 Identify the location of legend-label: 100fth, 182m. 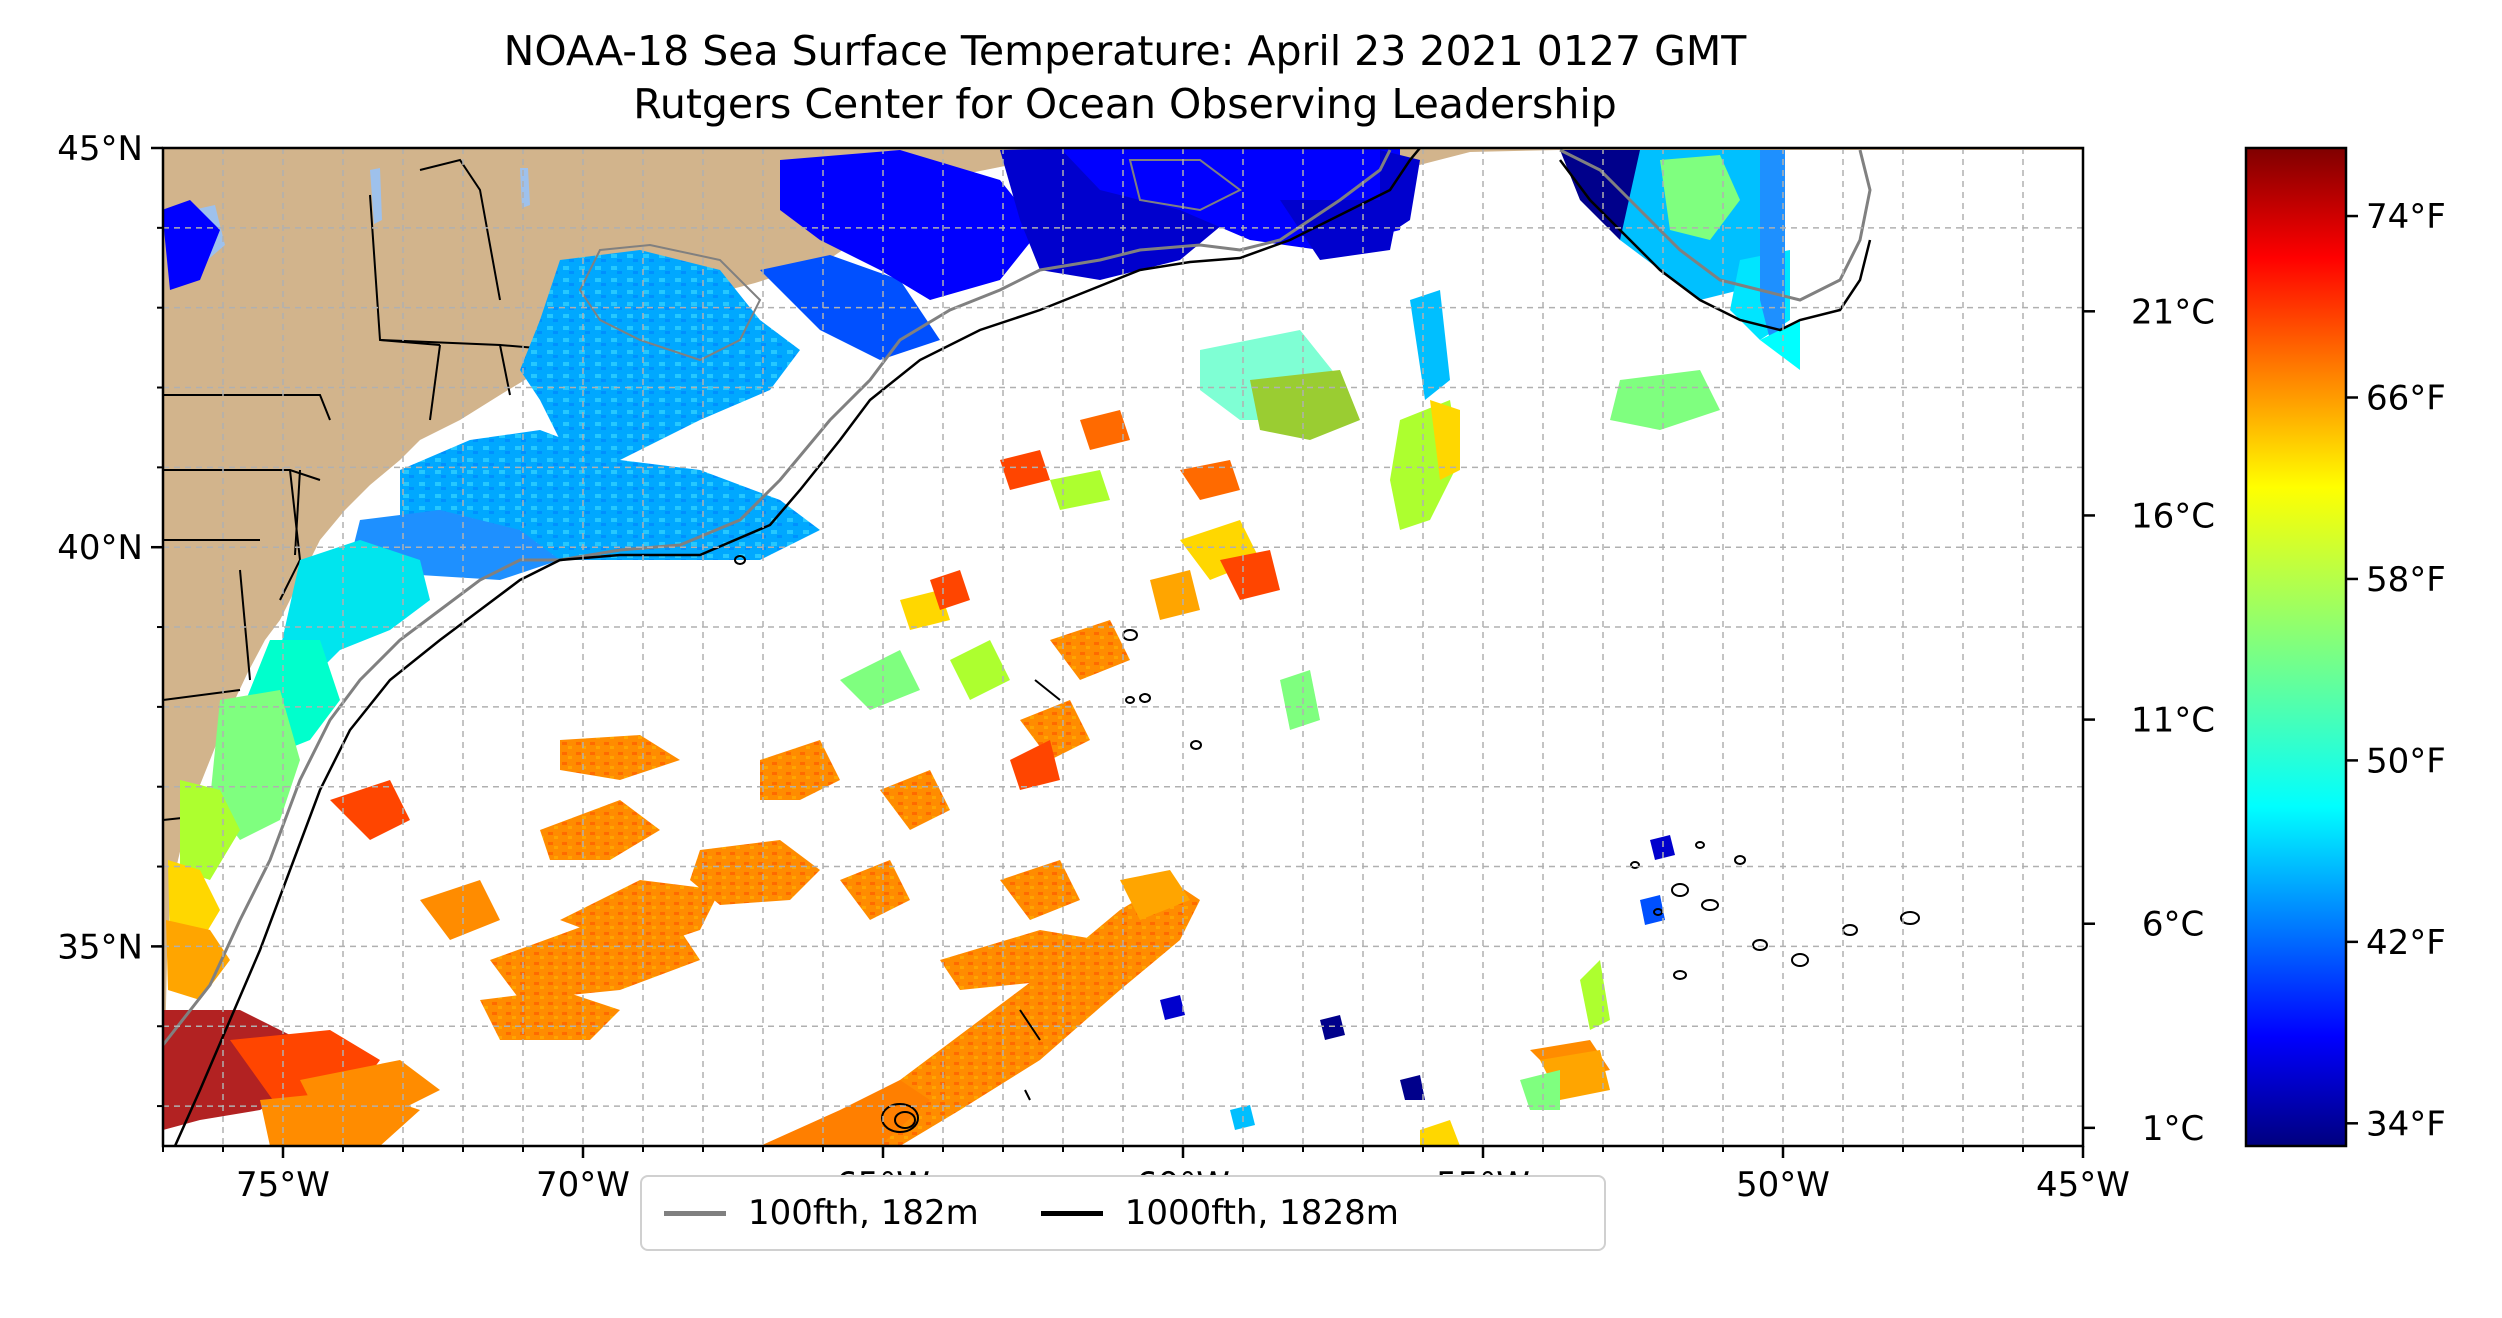
(863, 1213).